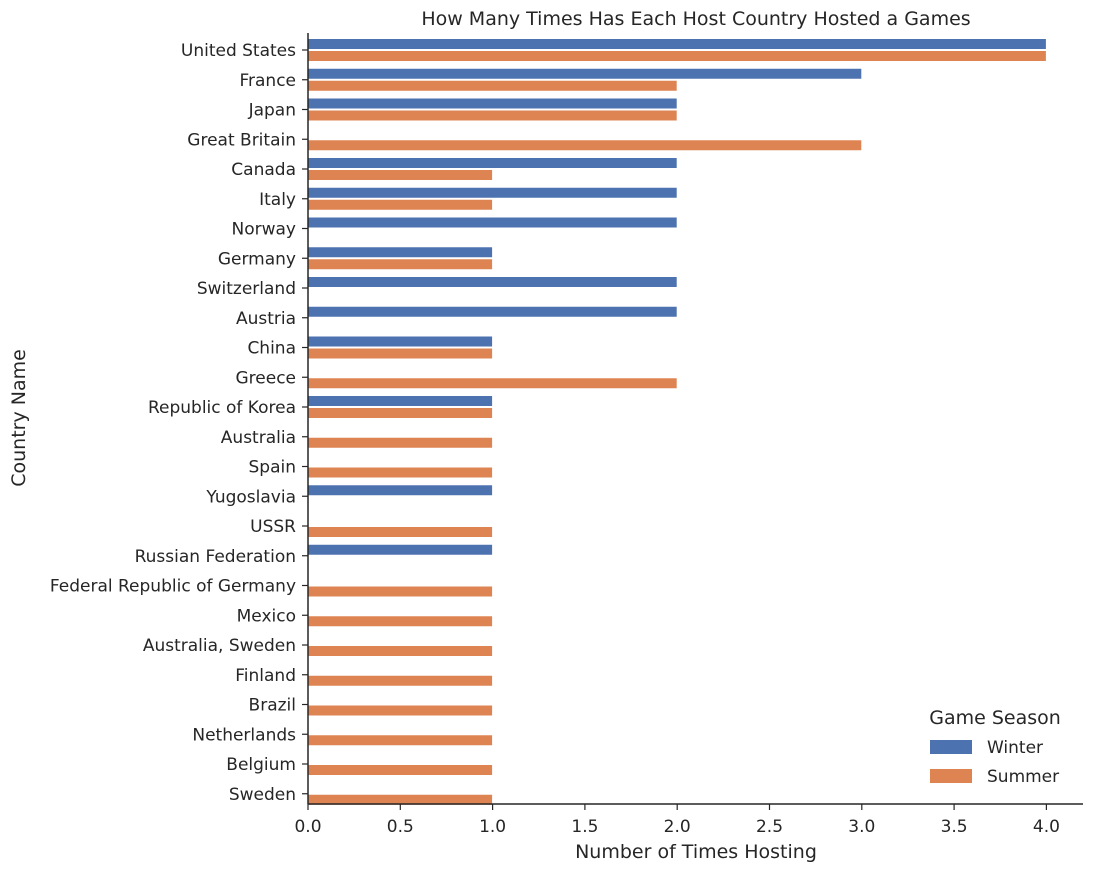 The width and height of the screenshot is (1093, 872). What do you see at coordinates (266, 616) in the screenshot?
I see `y-tick-label: Mexico` at bounding box center [266, 616].